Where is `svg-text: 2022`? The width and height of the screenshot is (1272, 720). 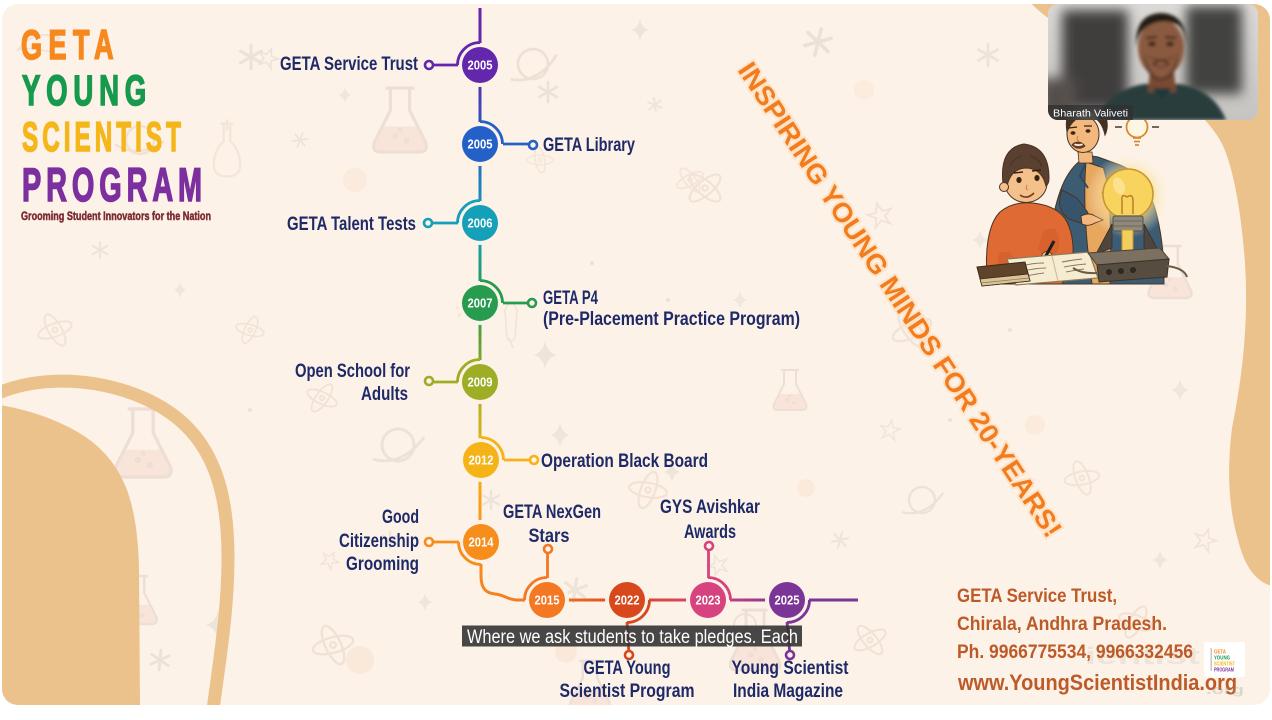 svg-text: 2022 is located at coordinates (627, 601).